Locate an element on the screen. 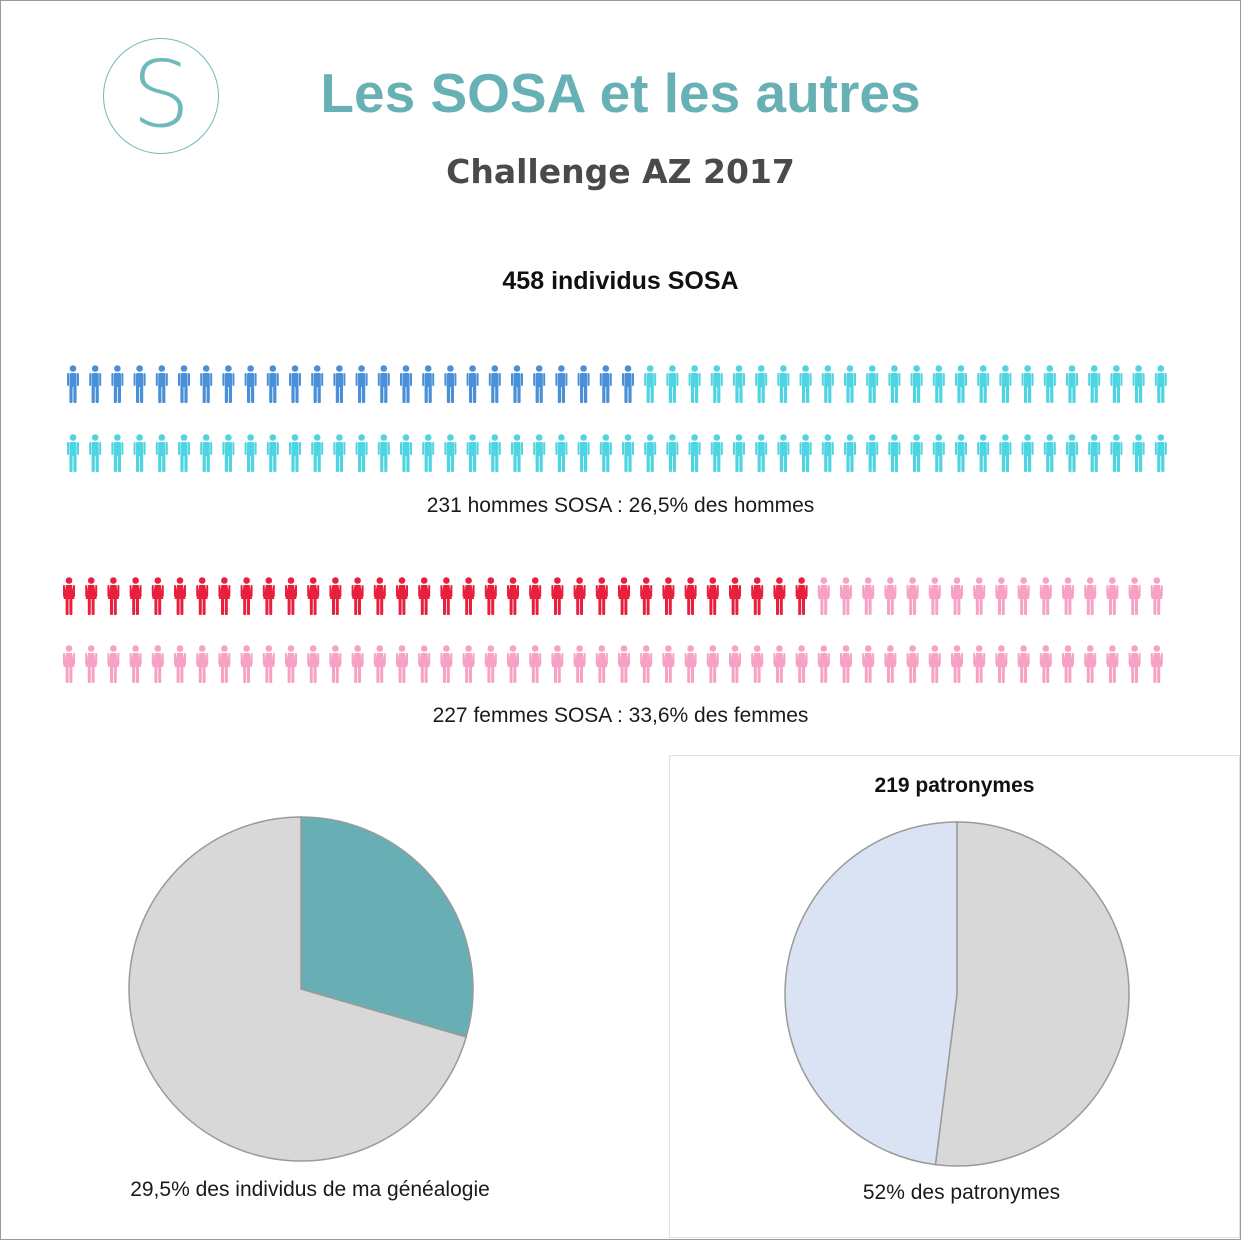 Image resolution: width=1241 pixels, height=1240 pixels. patronyms-heading: 219 patronymes is located at coordinates (954, 785).